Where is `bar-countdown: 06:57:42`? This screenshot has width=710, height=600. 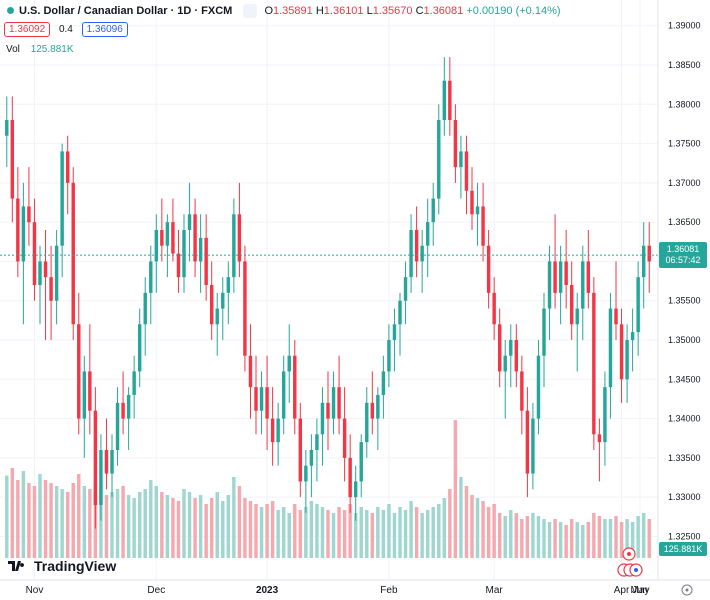 bar-countdown: 06:57:42 is located at coordinates (683, 260).